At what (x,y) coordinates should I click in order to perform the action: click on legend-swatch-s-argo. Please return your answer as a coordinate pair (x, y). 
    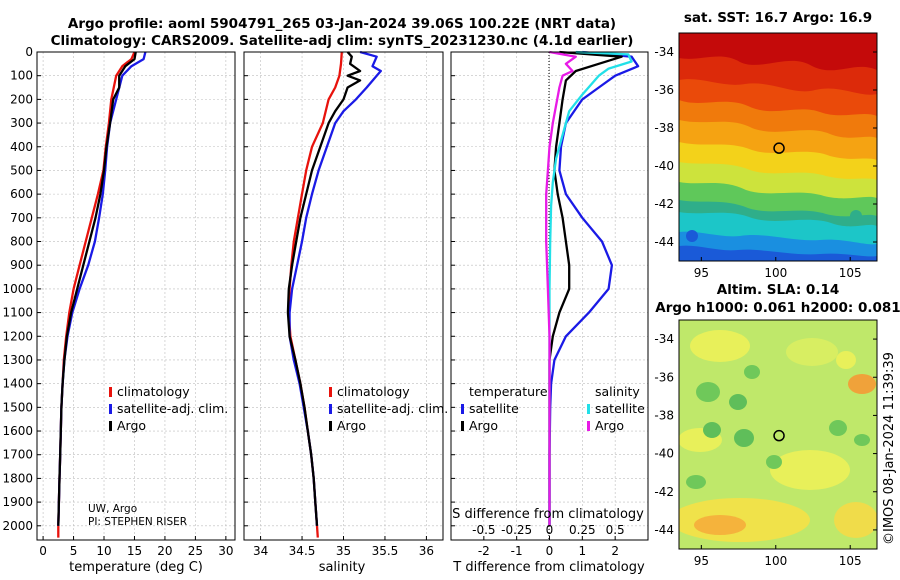
    Looking at the image, I should click on (588, 426).